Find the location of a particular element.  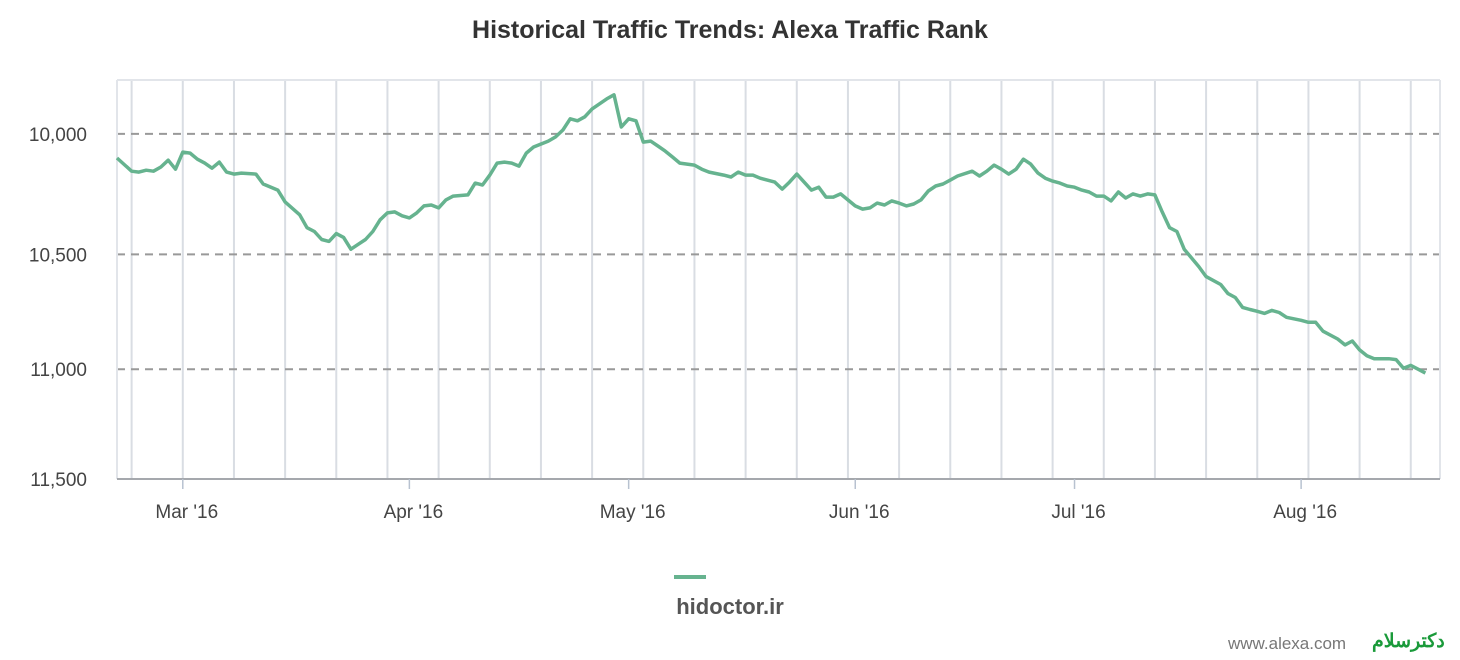

y-tick-label: 10,500 is located at coordinates (58, 255).